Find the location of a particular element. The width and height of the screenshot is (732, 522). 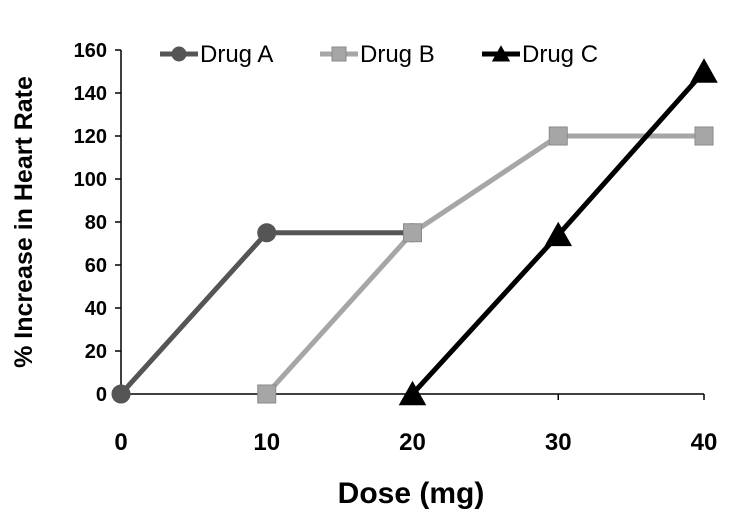

series-drug-a is located at coordinates (266, 313).